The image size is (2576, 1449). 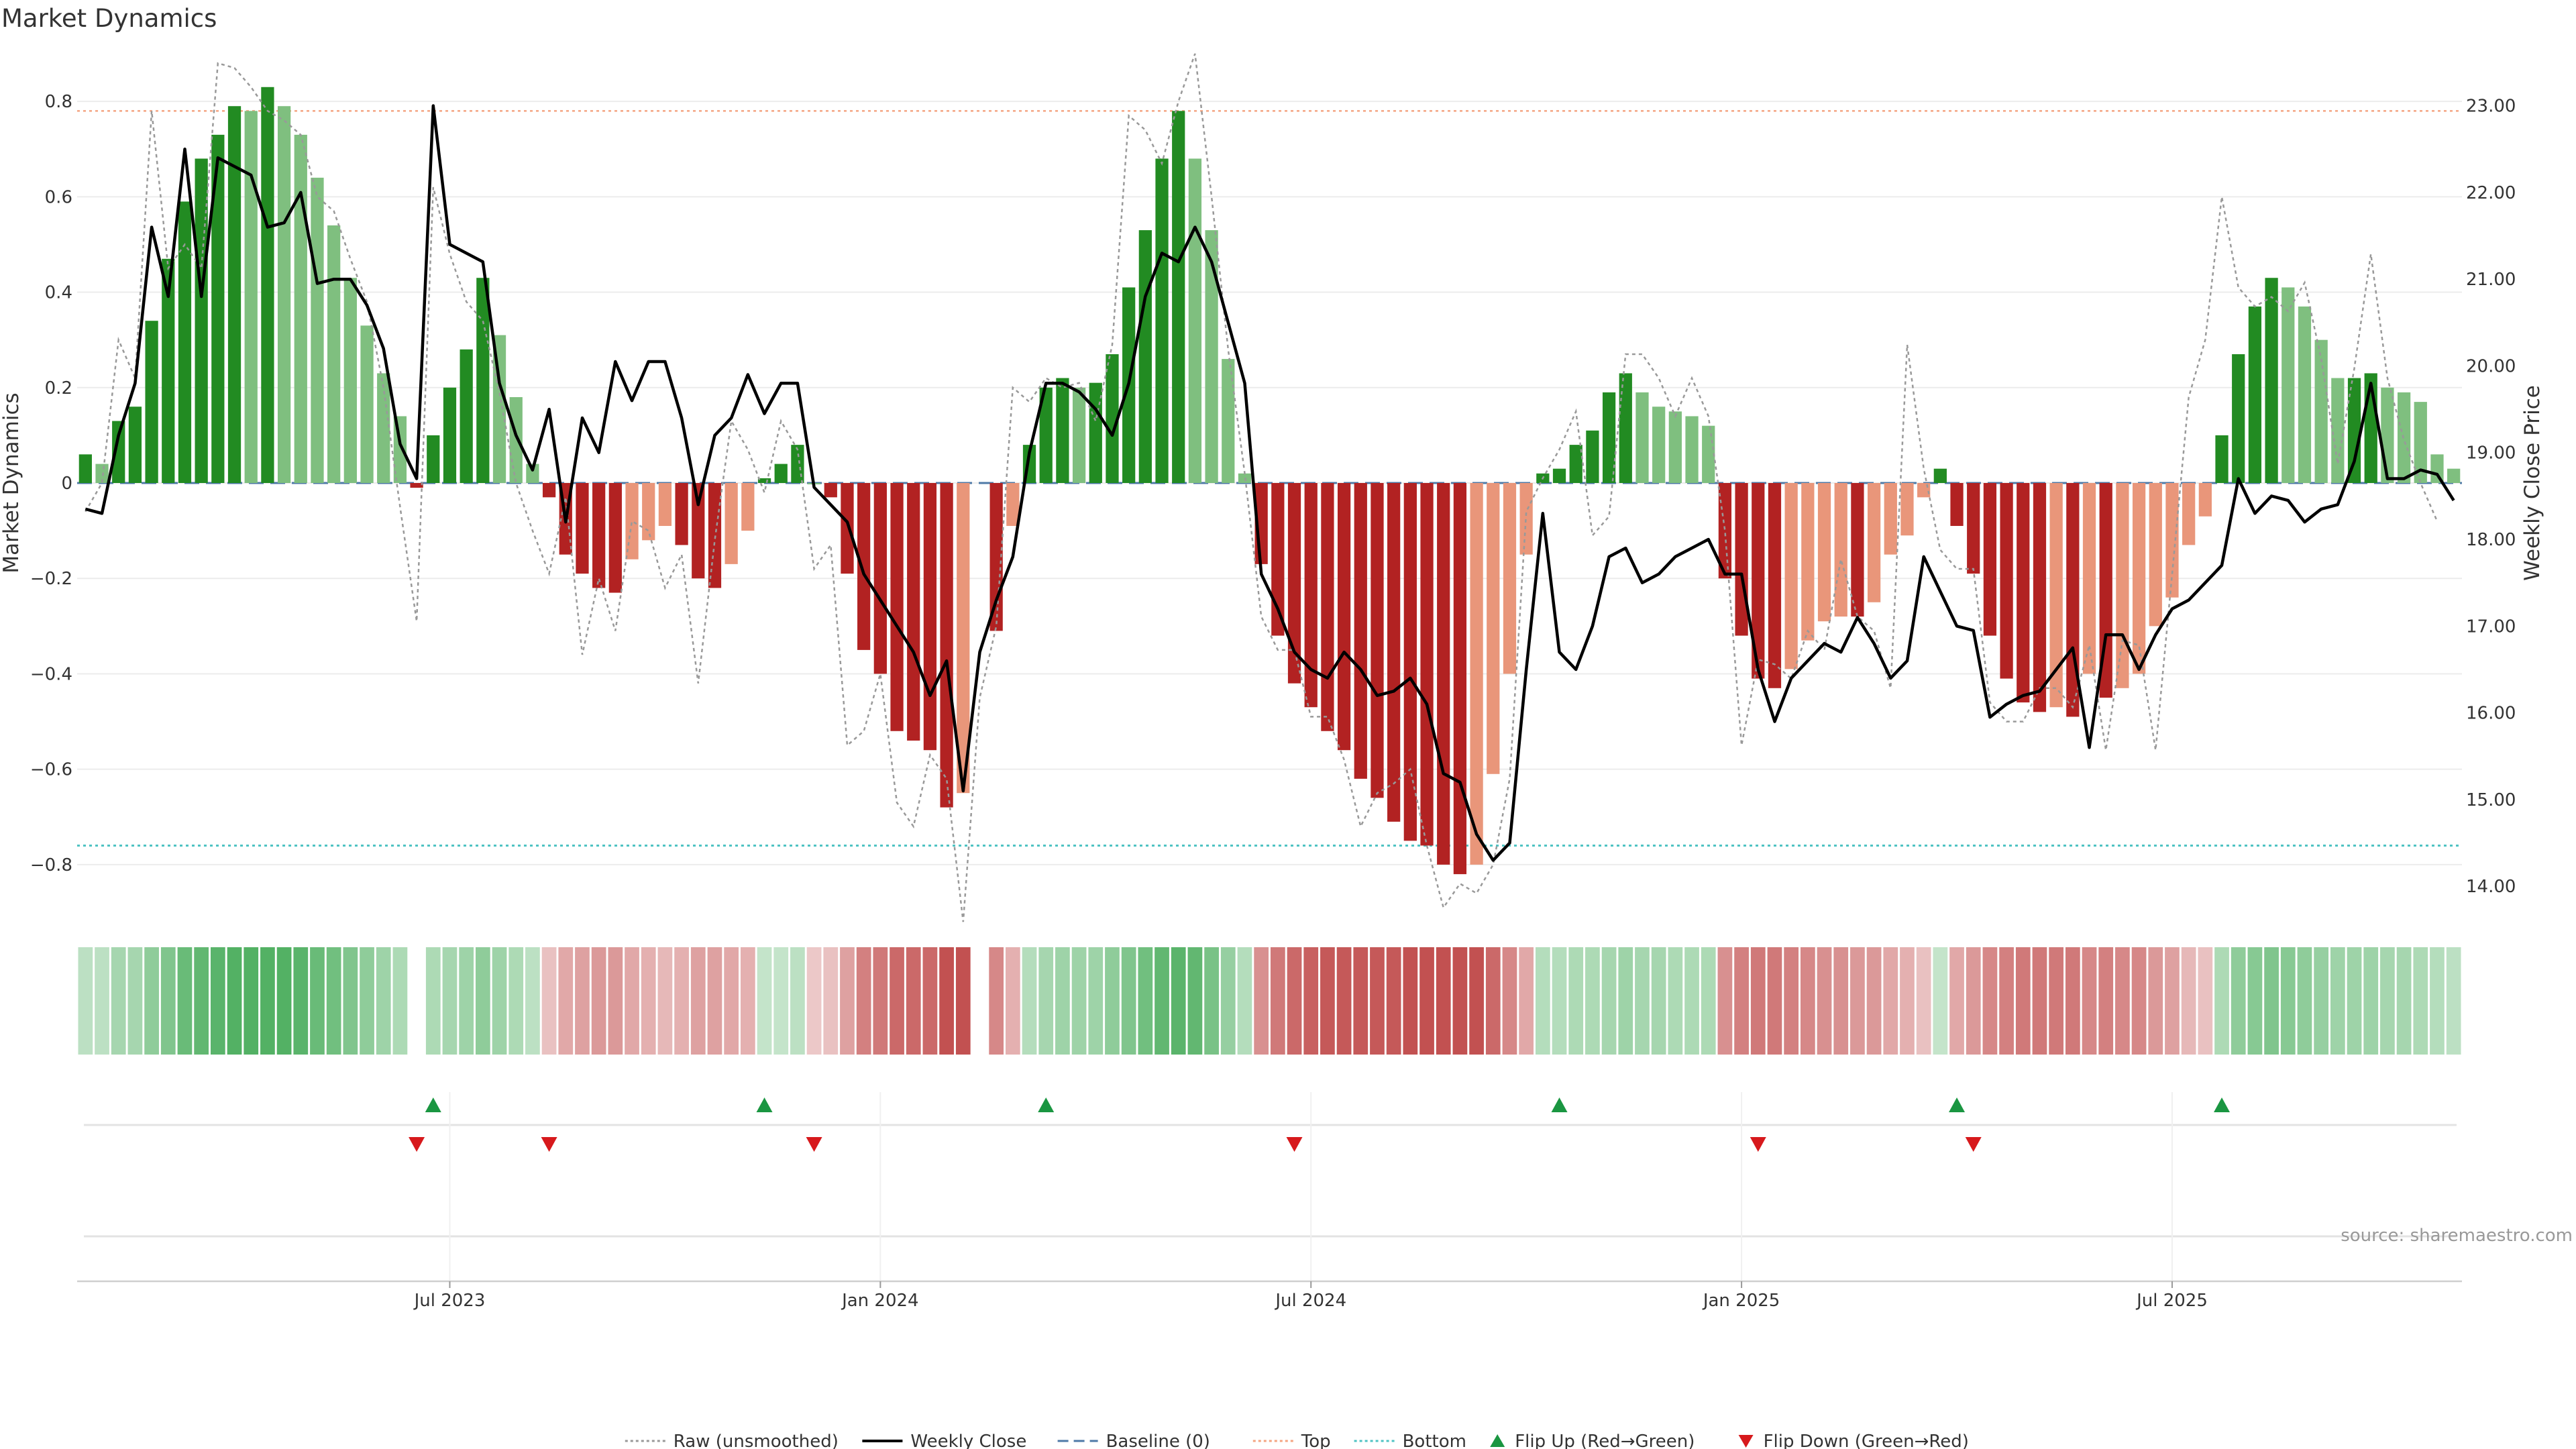 What do you see at coordinates (968, 1440) in the screenshot?
I see `legend-label: Weekly Close` at bounding box center [968, 1440].